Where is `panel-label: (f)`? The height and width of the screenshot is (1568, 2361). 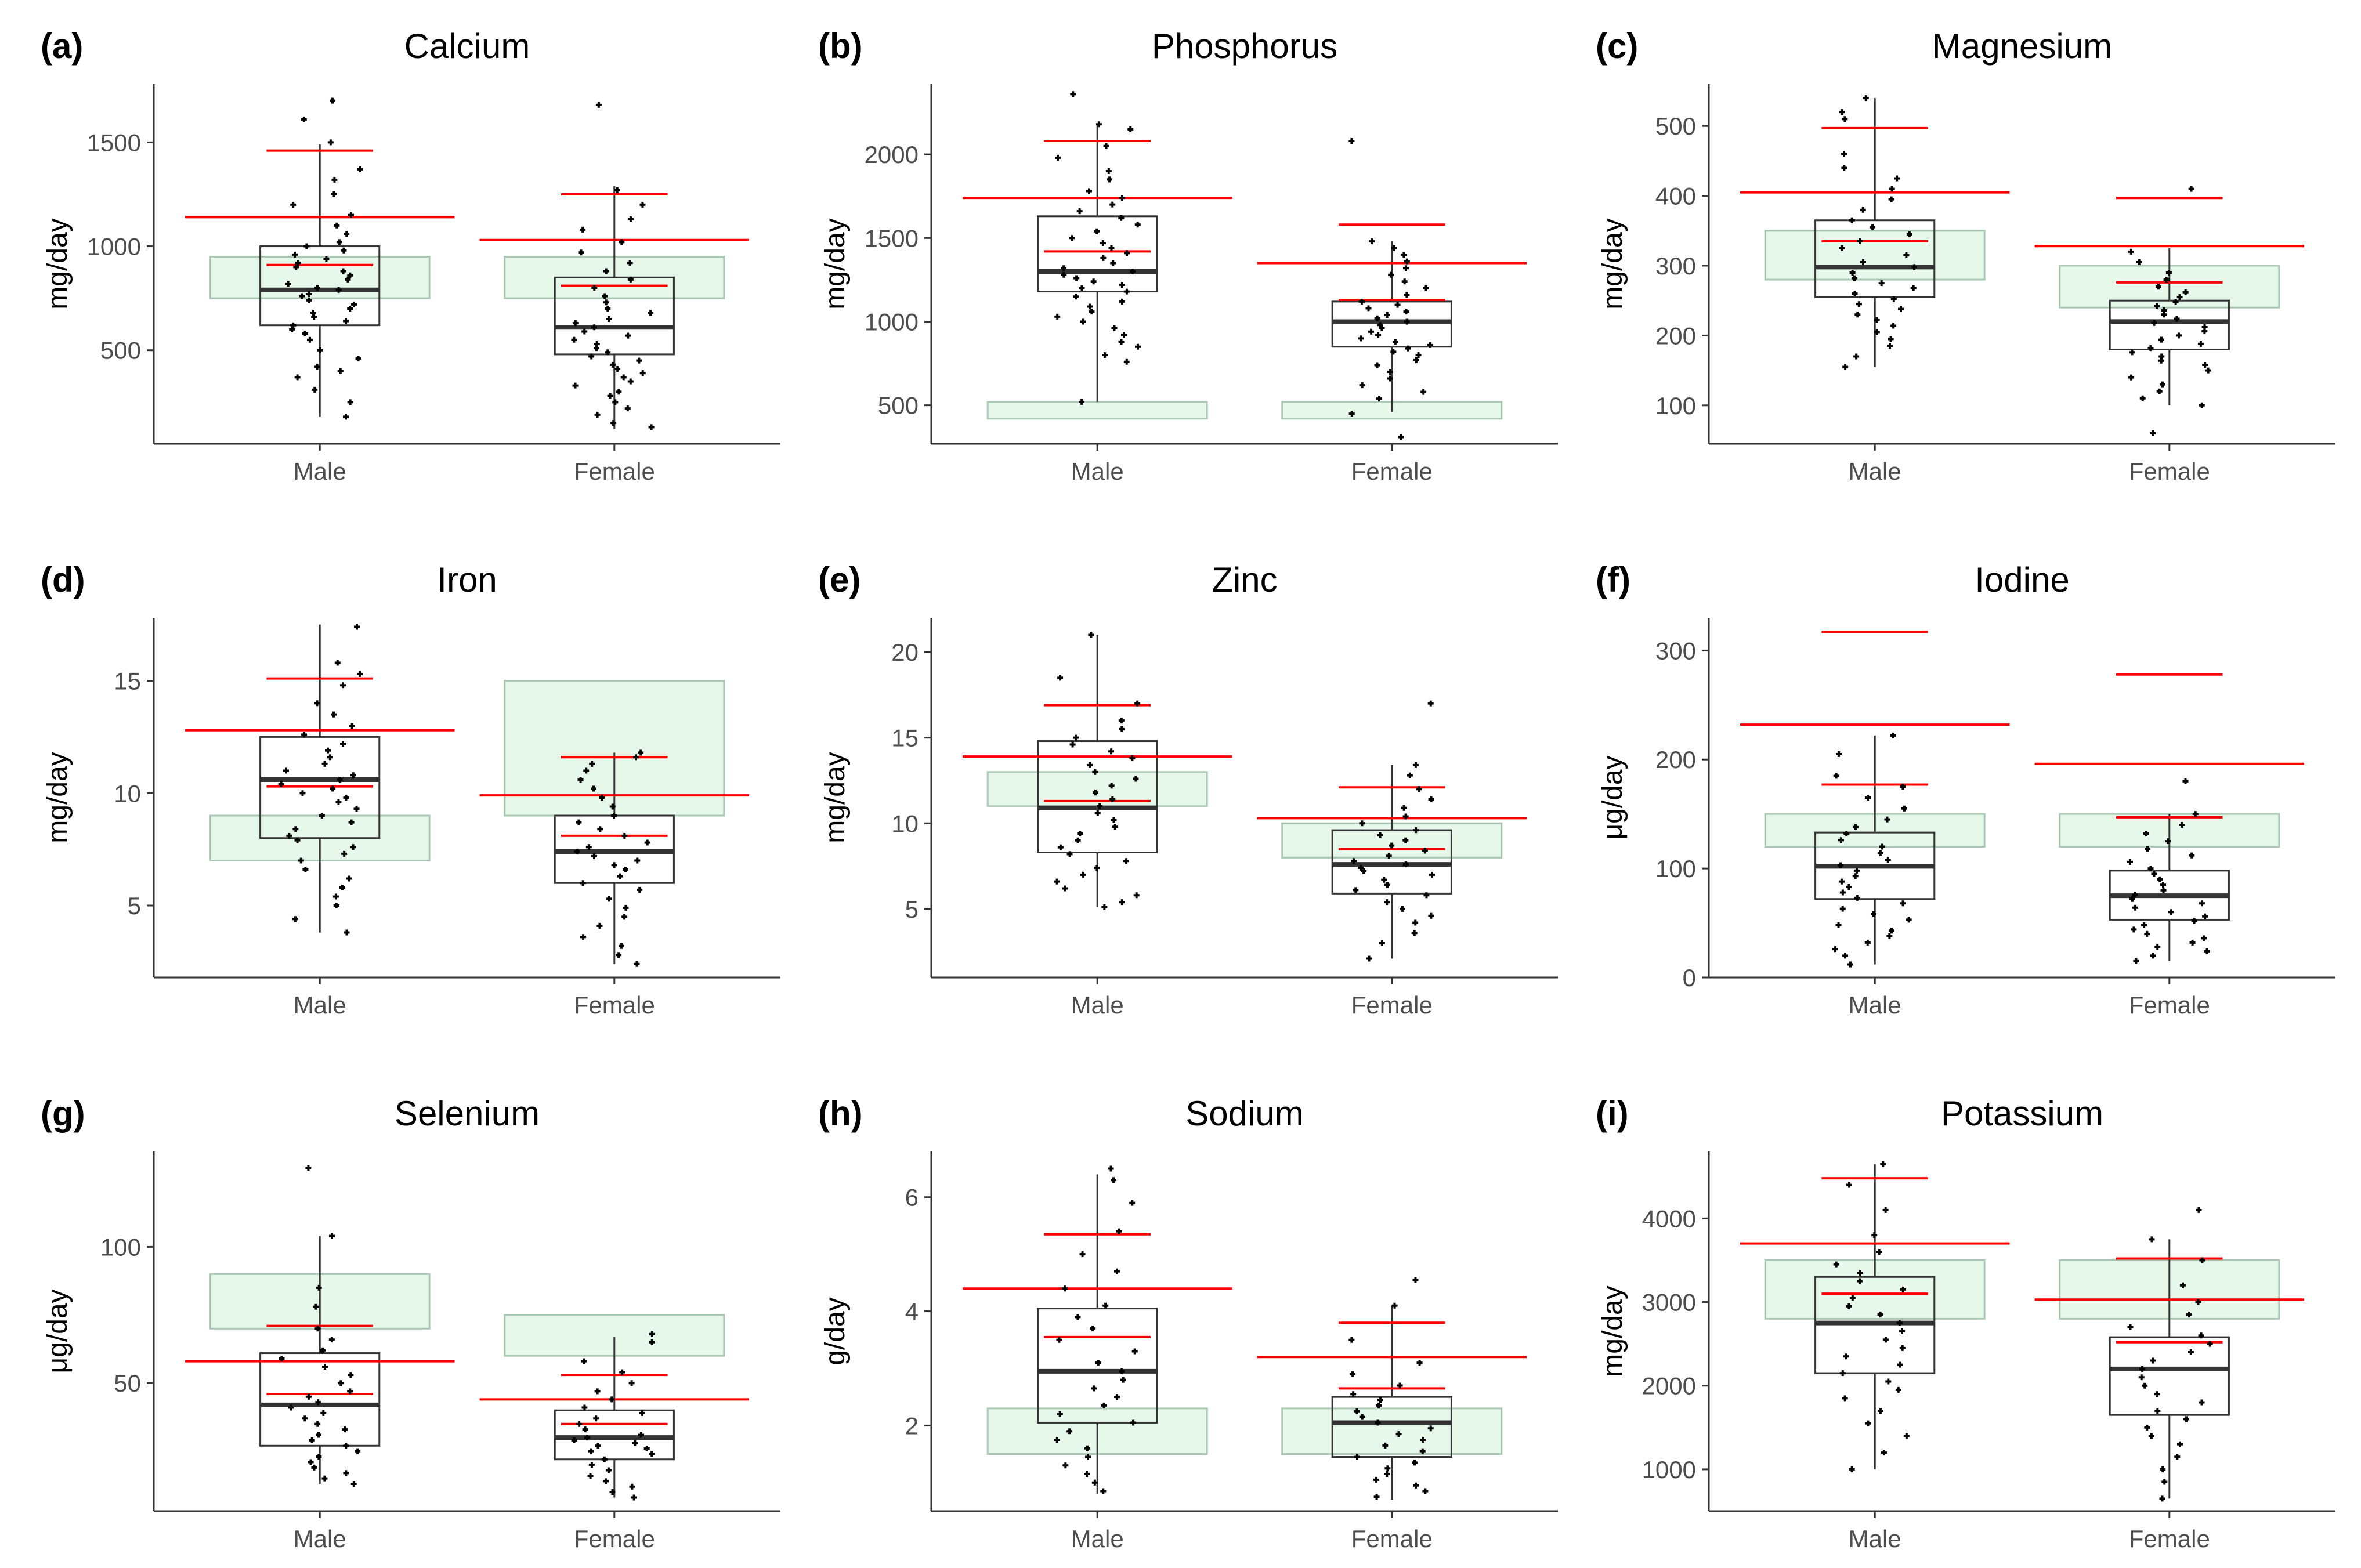
panel-label: (f) is located at coordinates (1613, 579).